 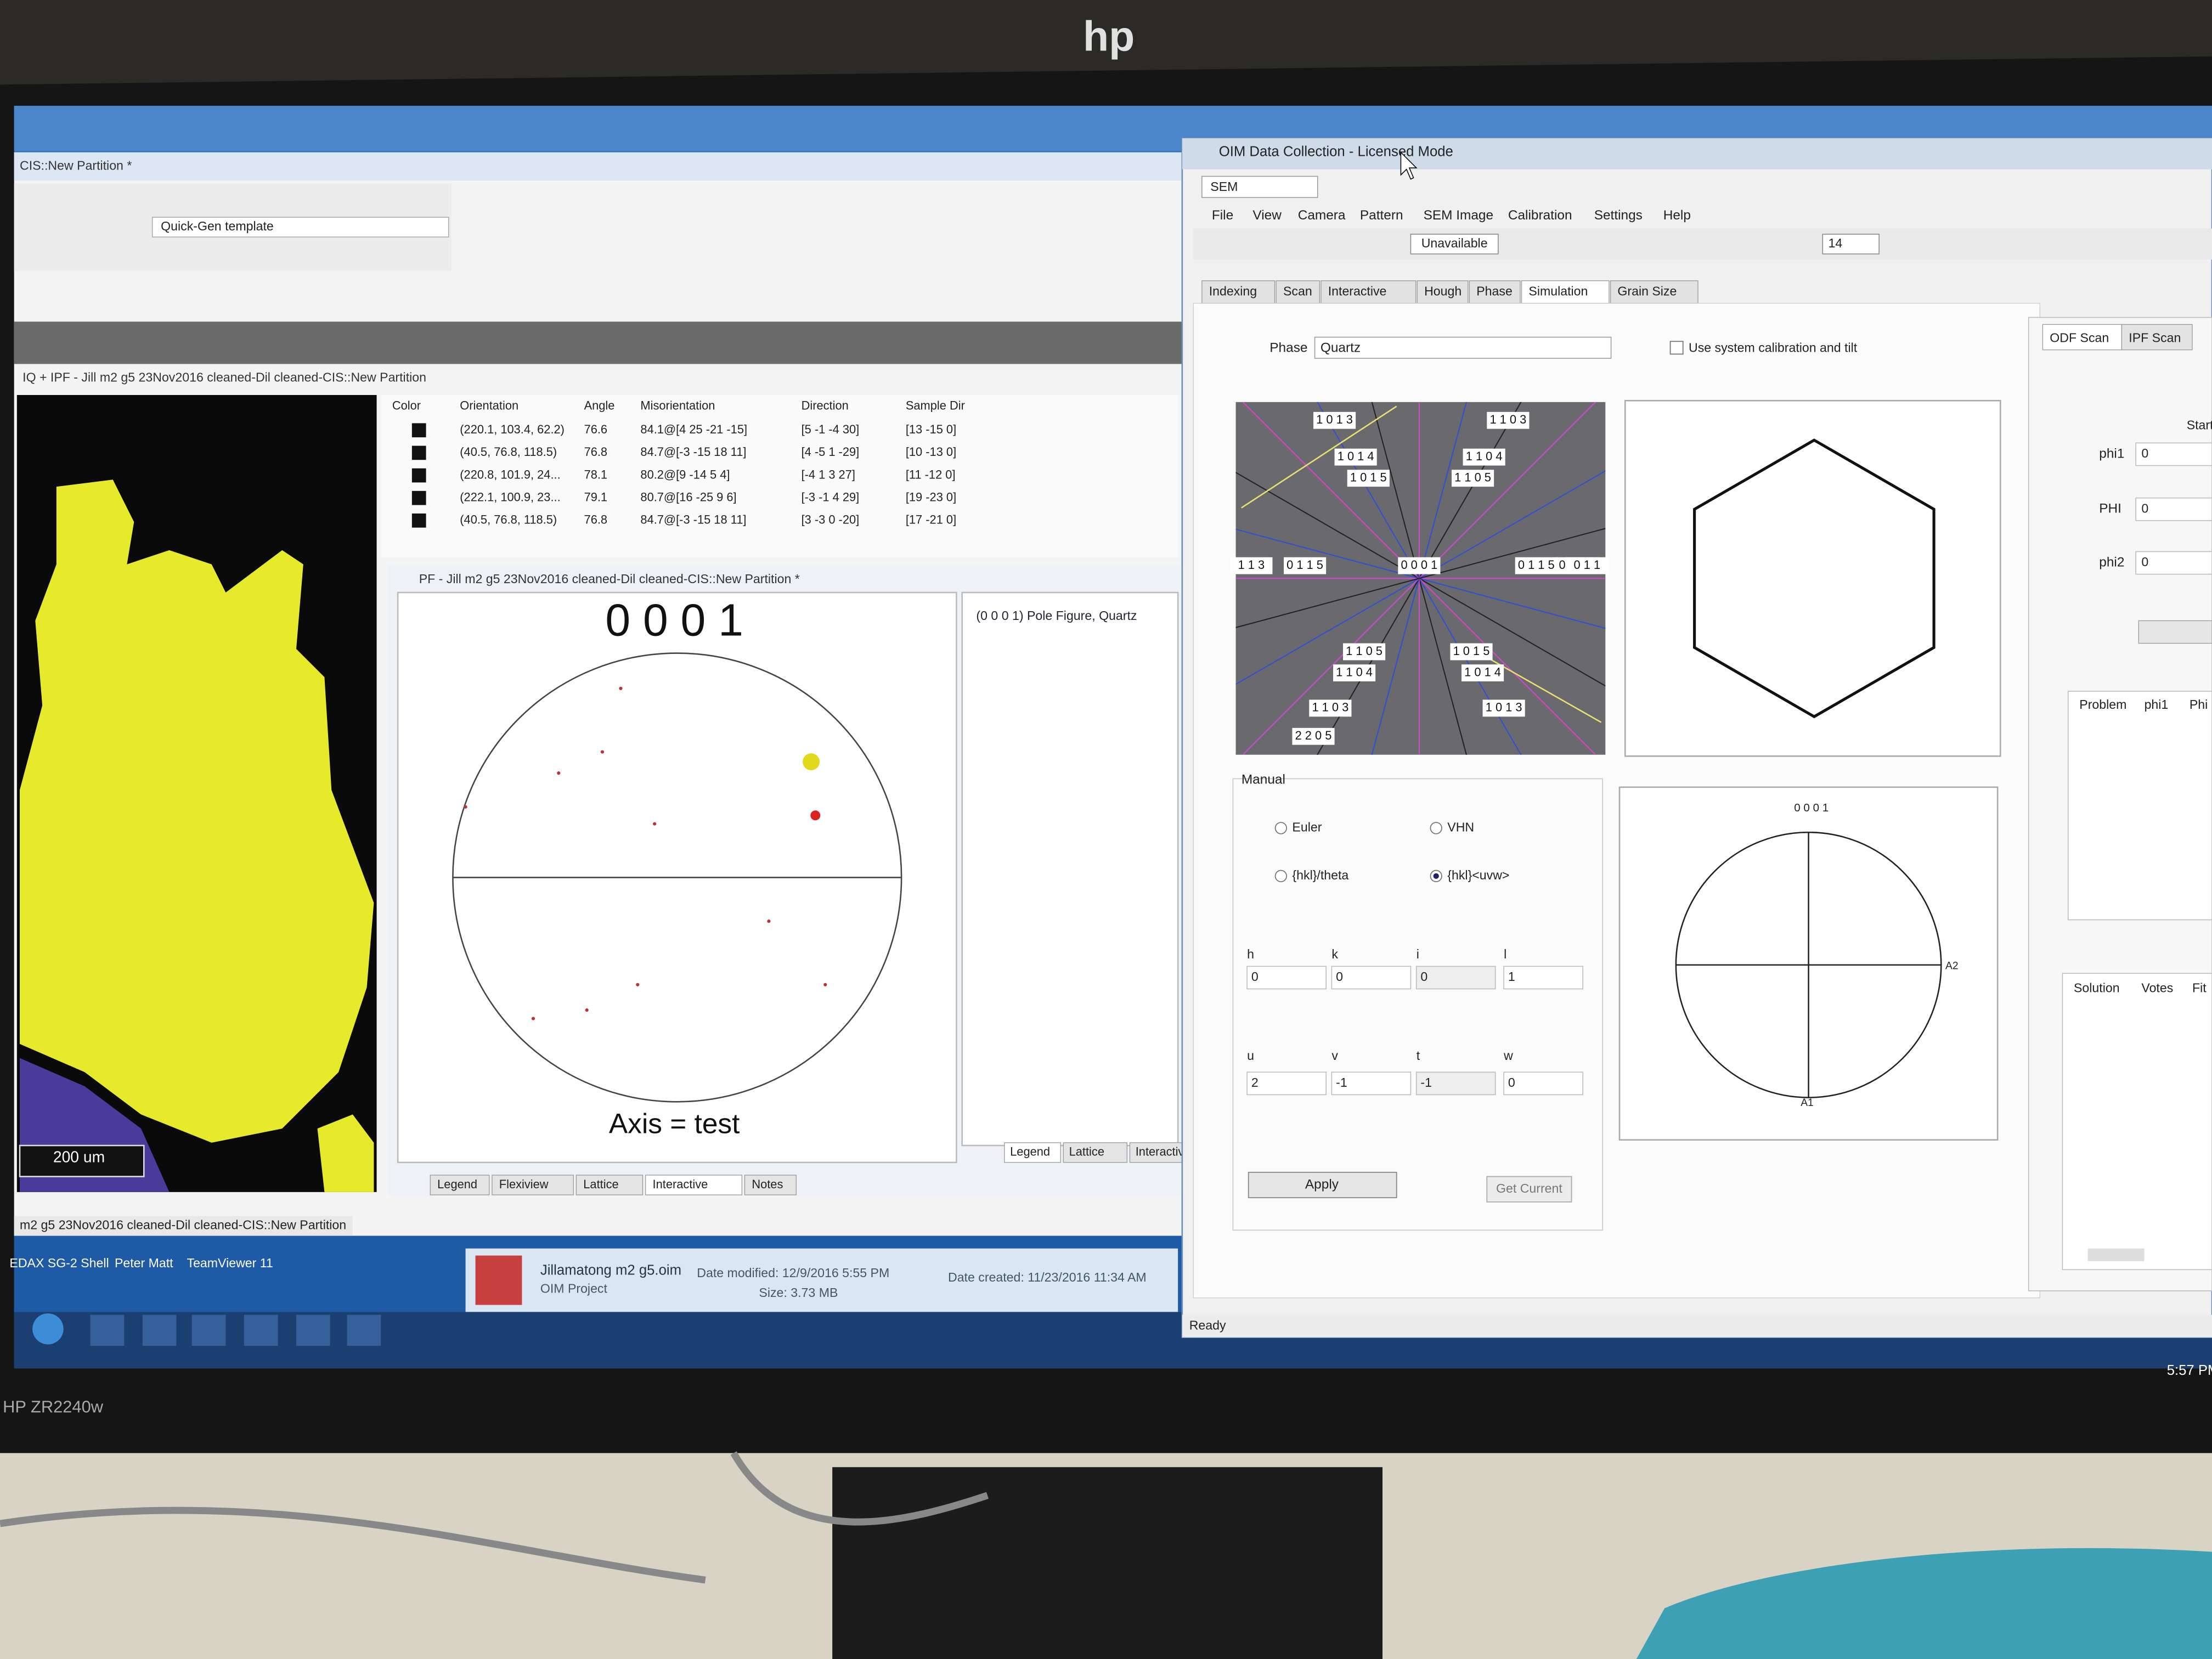 What do you see at coordinates (2097, 988) in the screenshot?
I see `list-header: Solution` at bounding box center [2097, 988].